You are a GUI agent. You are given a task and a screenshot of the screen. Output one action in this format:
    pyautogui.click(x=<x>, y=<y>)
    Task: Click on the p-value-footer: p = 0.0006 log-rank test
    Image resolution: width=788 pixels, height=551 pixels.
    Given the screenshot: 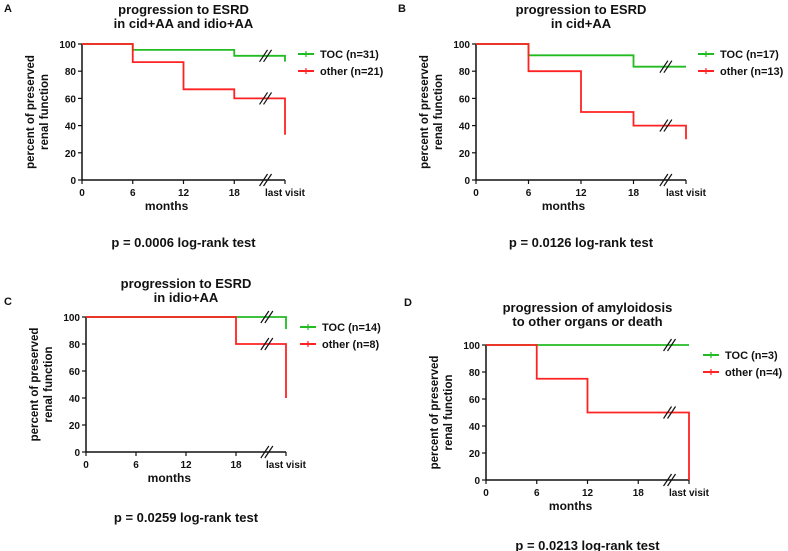 What is the action you would take?
    pyautogui.click(x=183, y=242)
    